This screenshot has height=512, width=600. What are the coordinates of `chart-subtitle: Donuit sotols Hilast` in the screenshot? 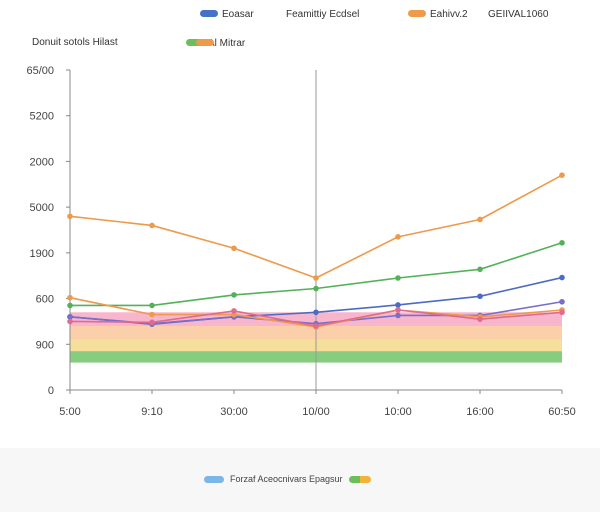 It's located at (75, 42).